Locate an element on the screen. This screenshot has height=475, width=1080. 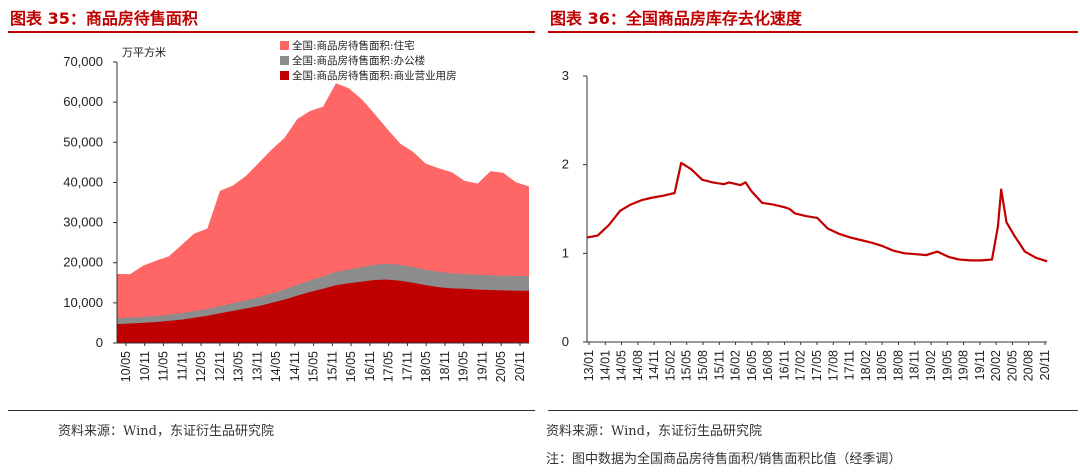
footnote: 注：图中数据为全国商品房待售面积/销售面积比值（经季调） is located at coordinates (724, 459).